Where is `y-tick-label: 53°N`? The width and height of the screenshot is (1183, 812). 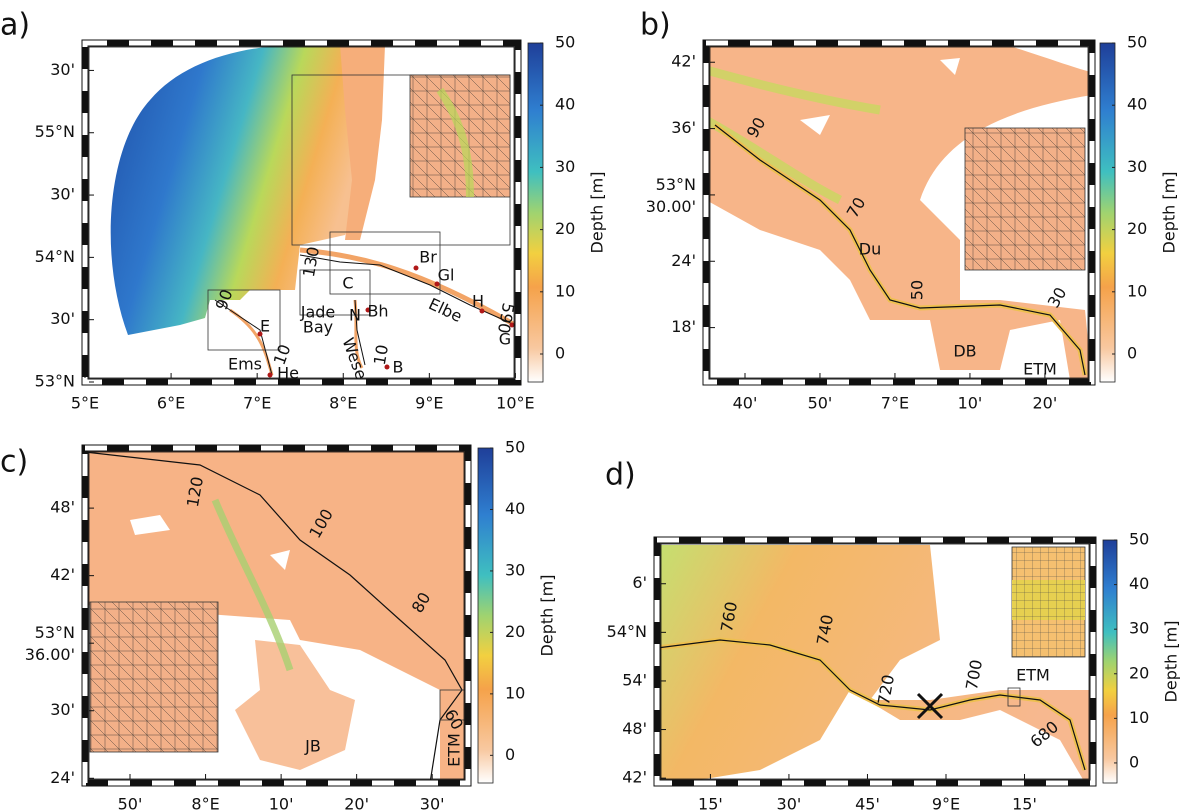
y-tick-label: 53°N is located at coordinates (55, 381).